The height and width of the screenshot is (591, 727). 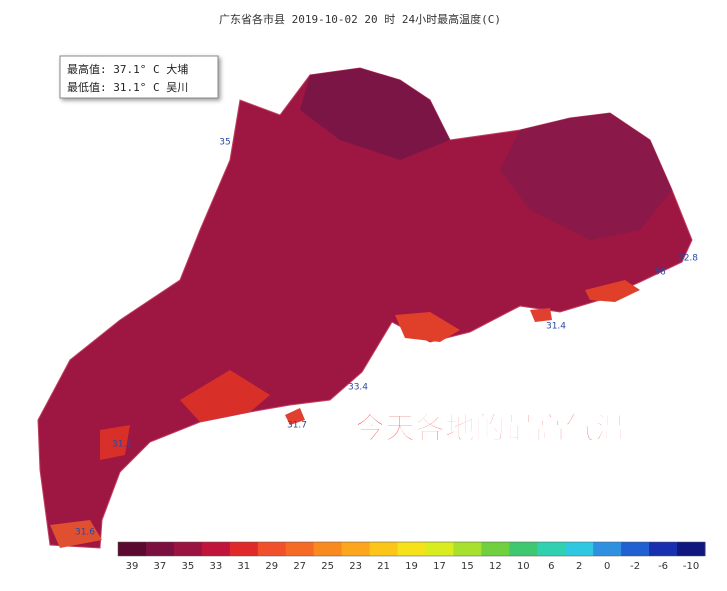 What do you see at coordinates (215, 566) in the screenshot?
I see `legend-label: 33` at bounding box center [215, 566].